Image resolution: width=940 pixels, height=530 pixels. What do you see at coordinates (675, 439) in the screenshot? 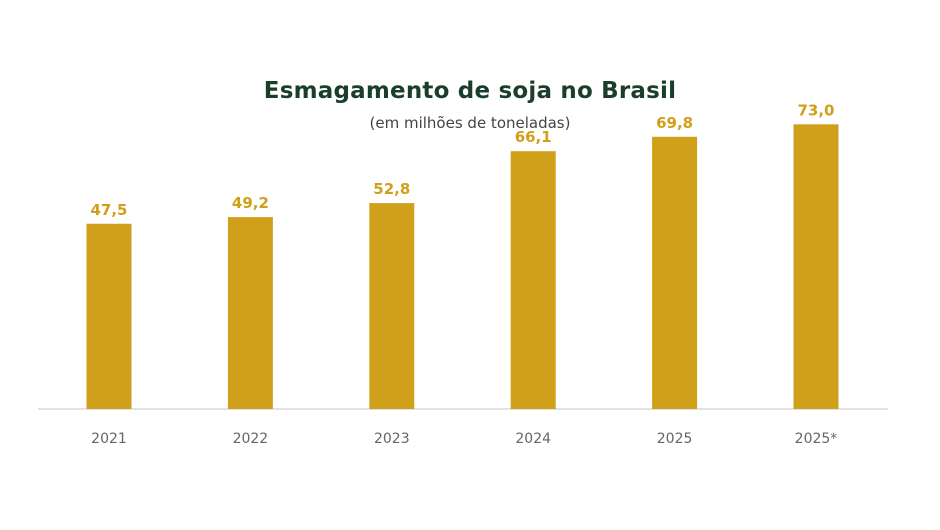
I see `x-tick-label: 2025` at bounding box center [675, 439].